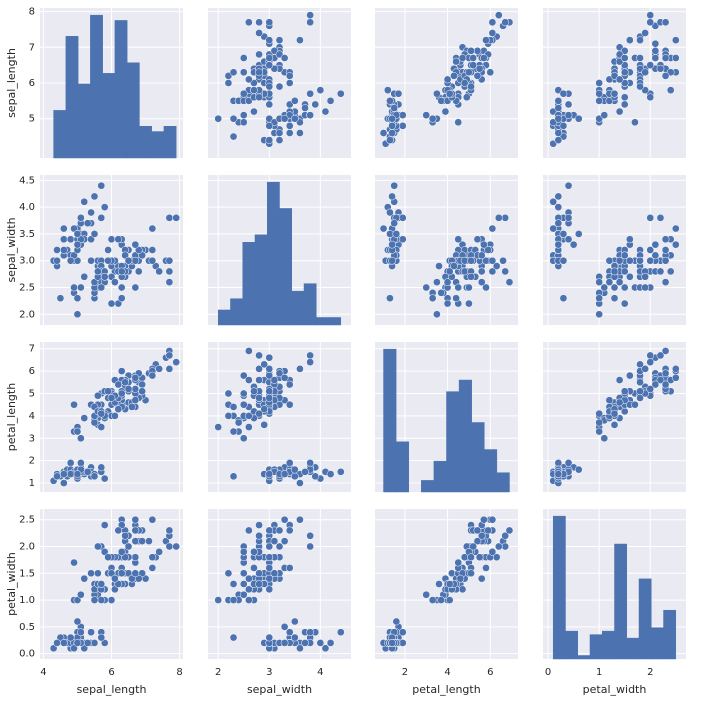 The image size is (703, 709). I want to click on y-tick-label: 3.0, so click(27, 261).